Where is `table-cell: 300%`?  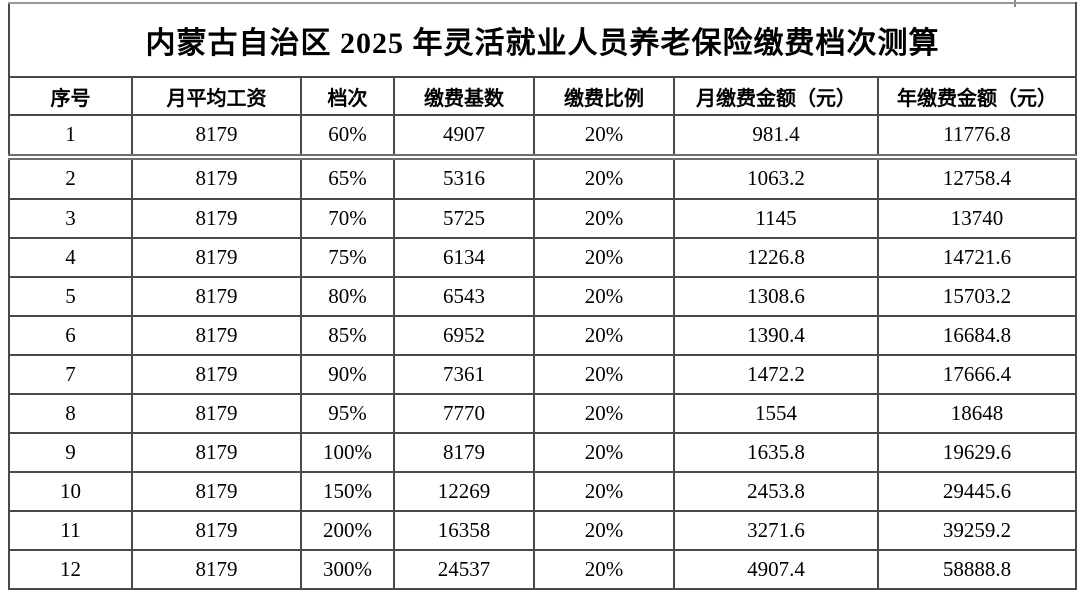
table-cell: 300% is located at coordinates (347, 569).